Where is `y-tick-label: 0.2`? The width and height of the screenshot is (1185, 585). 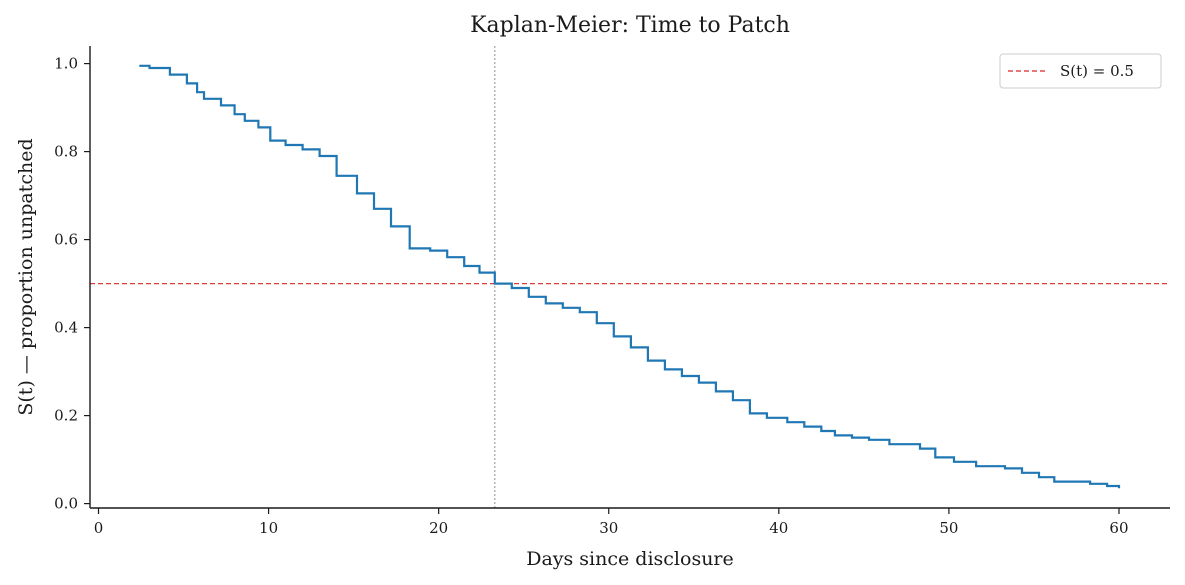 y-tick-label: 0.2 is located at coordinates (66, 416).